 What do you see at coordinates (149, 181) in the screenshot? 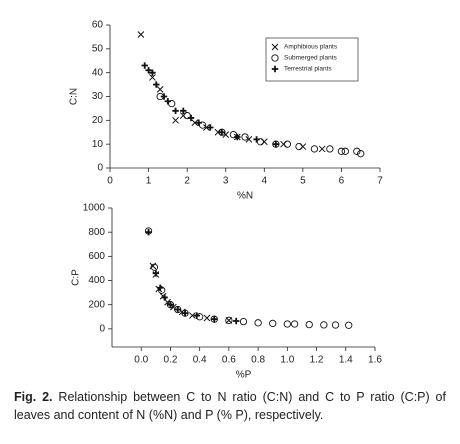
I see `x-tick-label: 1` at bounding box center [149, 181].